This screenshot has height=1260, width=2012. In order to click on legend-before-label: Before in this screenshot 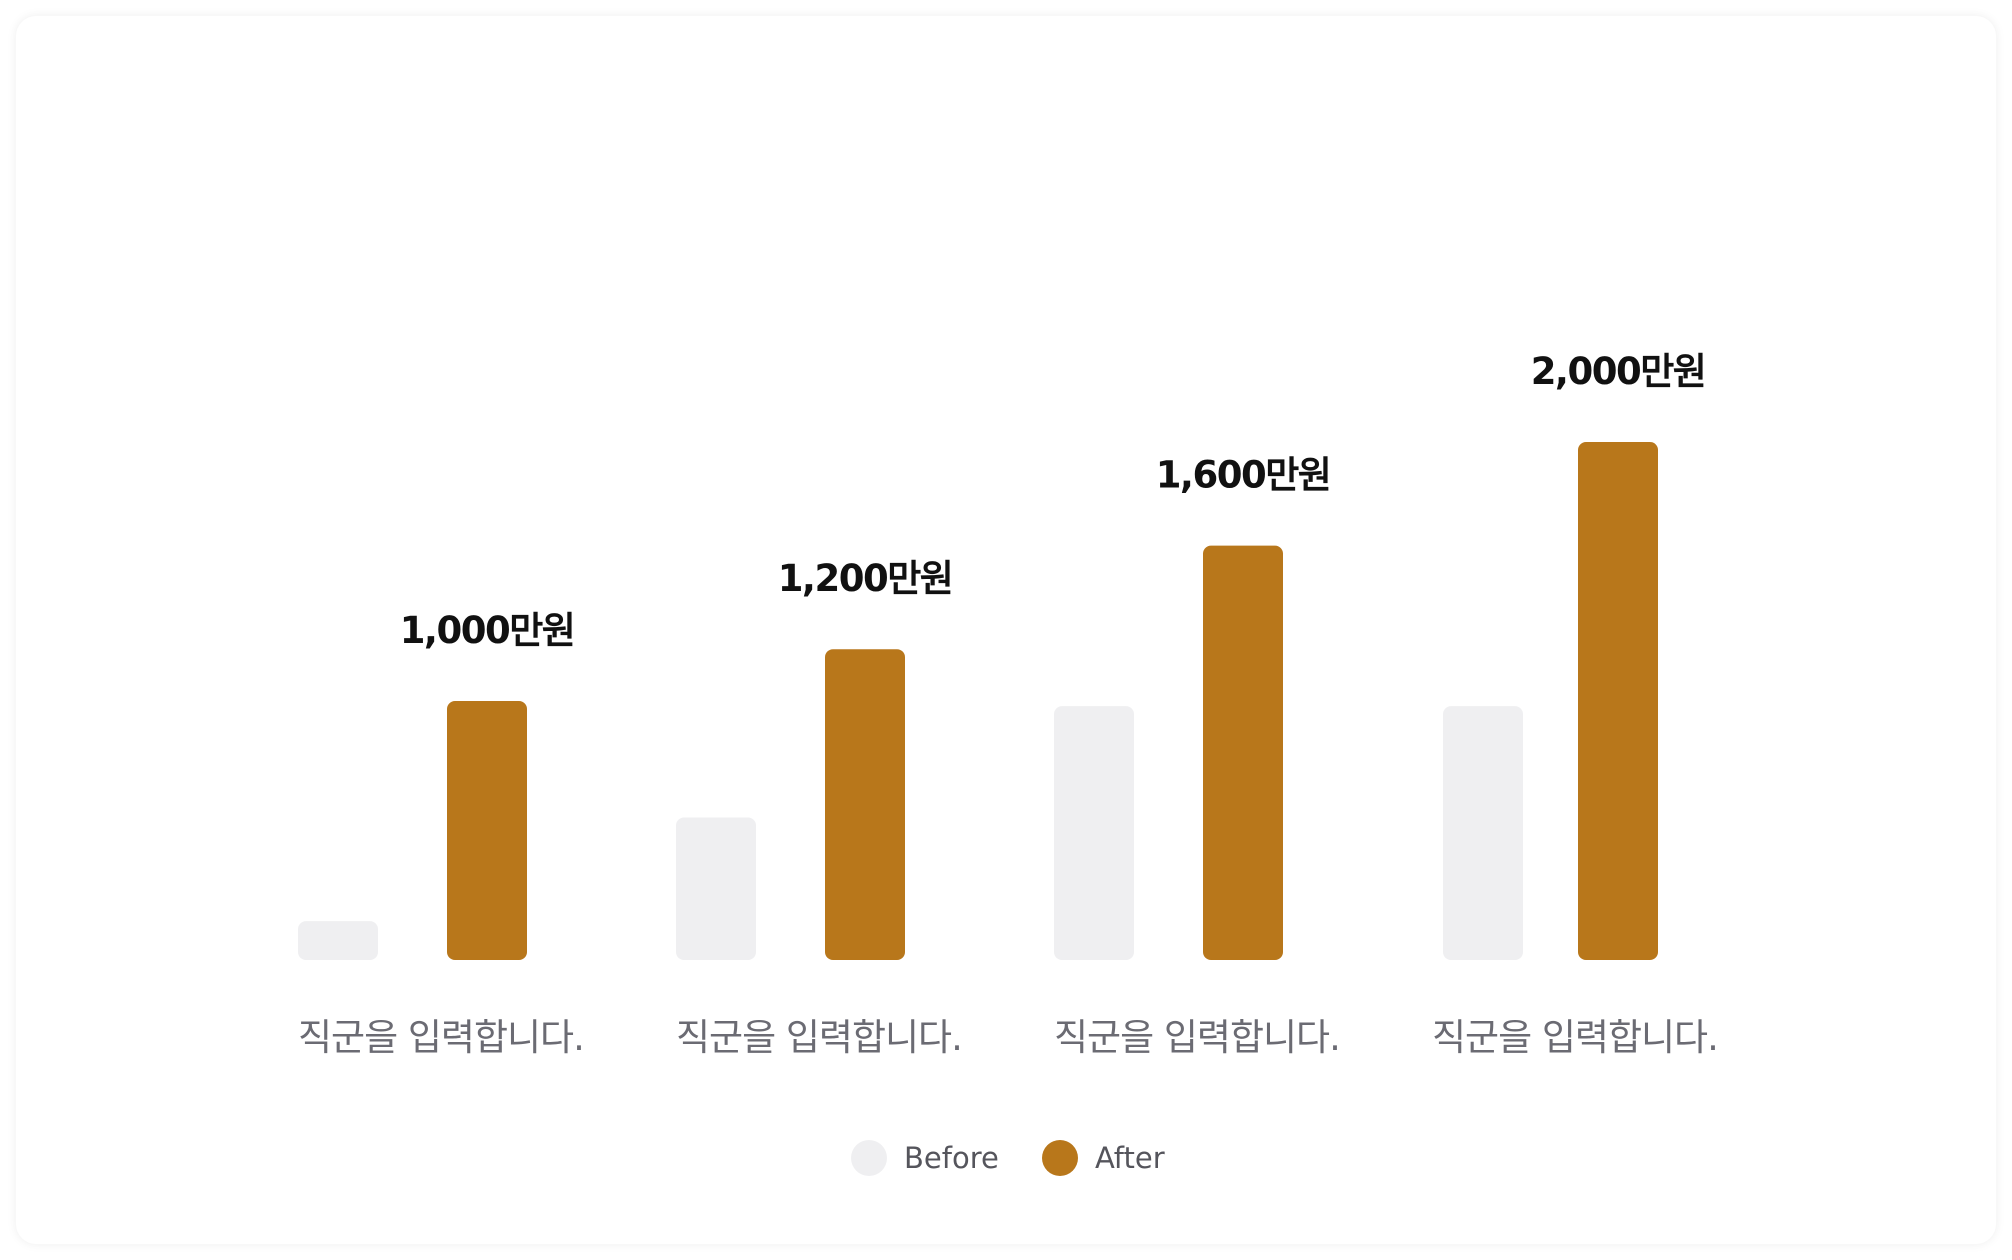, I will do `click(951, 1158)`.